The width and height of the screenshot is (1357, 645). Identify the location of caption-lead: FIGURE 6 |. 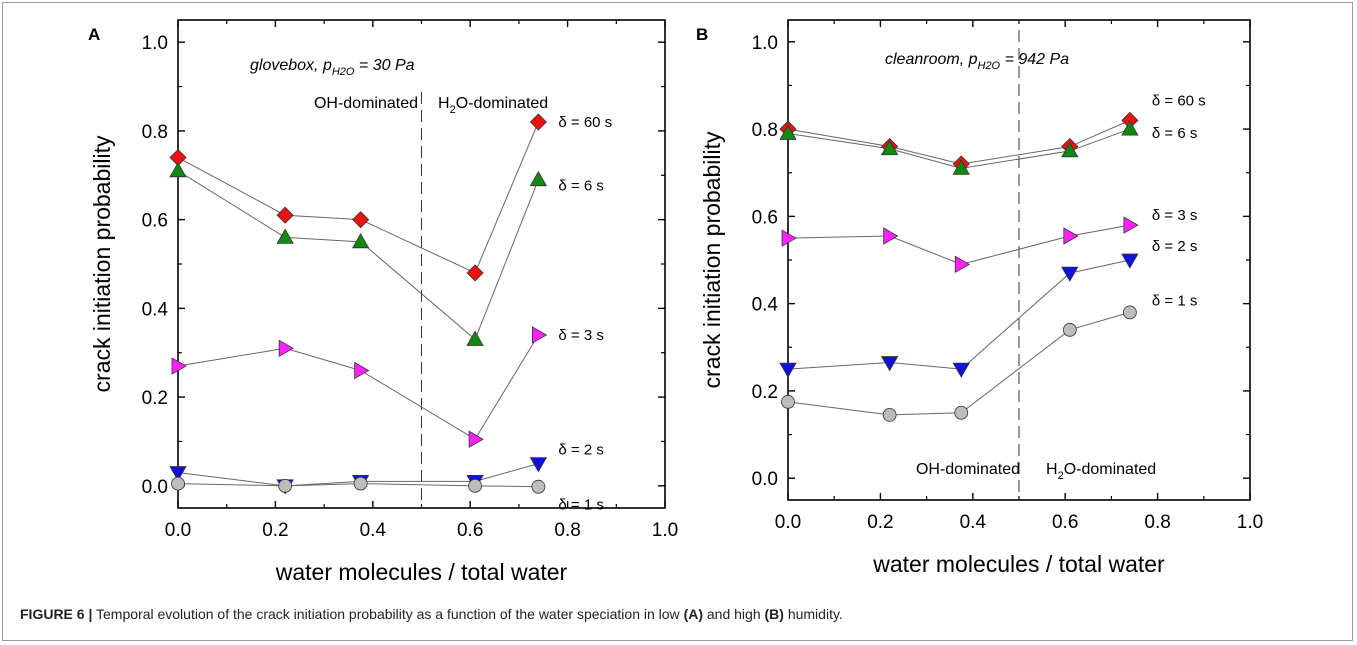
(56, 614).